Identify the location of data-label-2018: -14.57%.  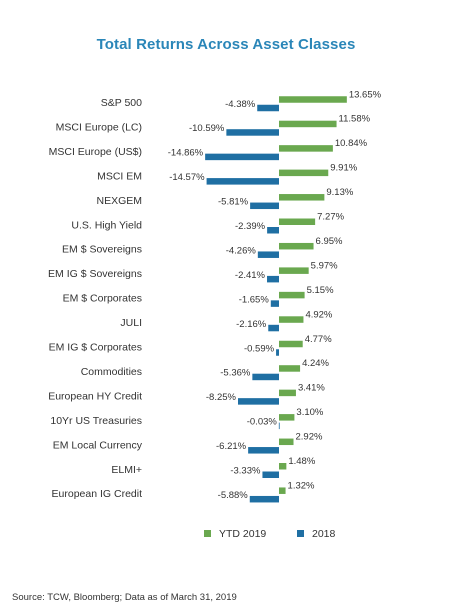
(187, 177).